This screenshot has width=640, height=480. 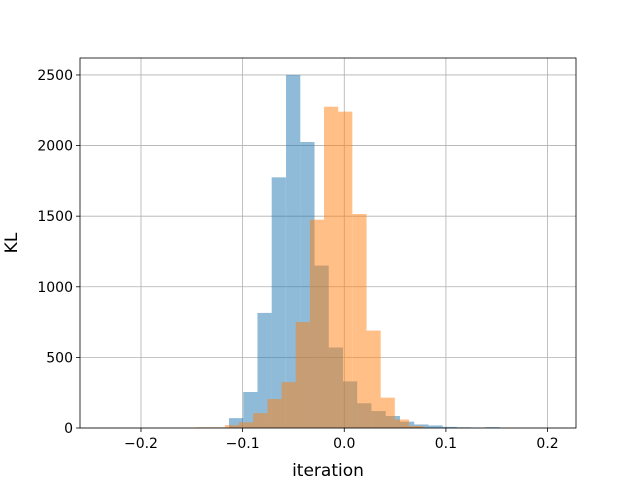 What do you see at coordinates (59, 358) in the screenshot?
I see `y-tick-label: 500` at bounding box center [59, 358].